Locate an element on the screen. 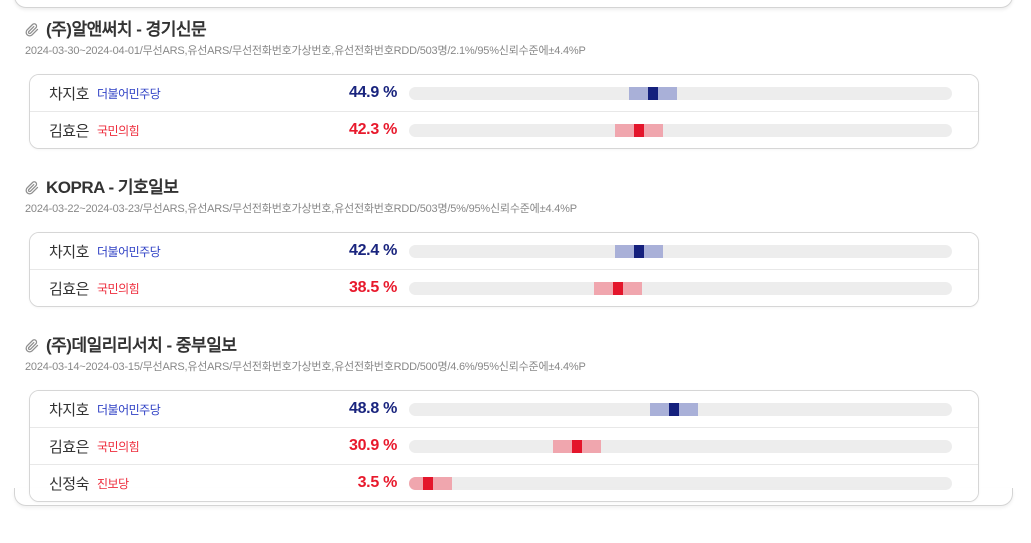 Image resolution: width=1031 pixels, height=543 pixels. section-title: KOPRA - 기호일보 is located at coordinates (112, 187).